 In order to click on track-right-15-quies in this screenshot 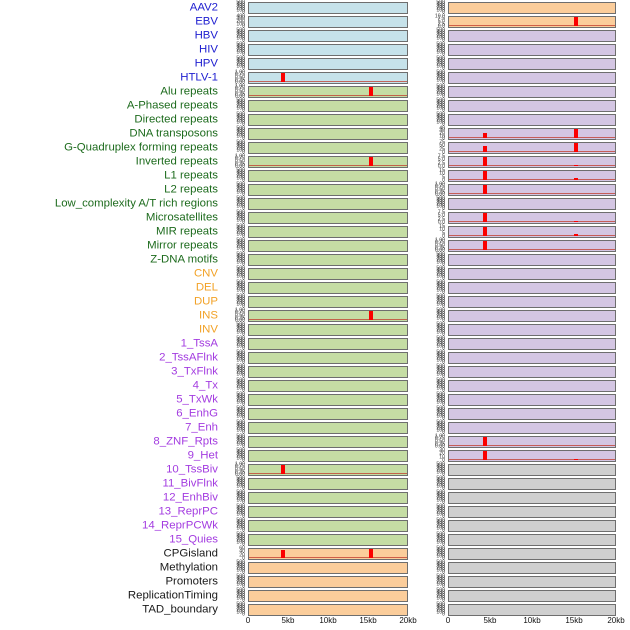, I will do `click(532, 540)`.